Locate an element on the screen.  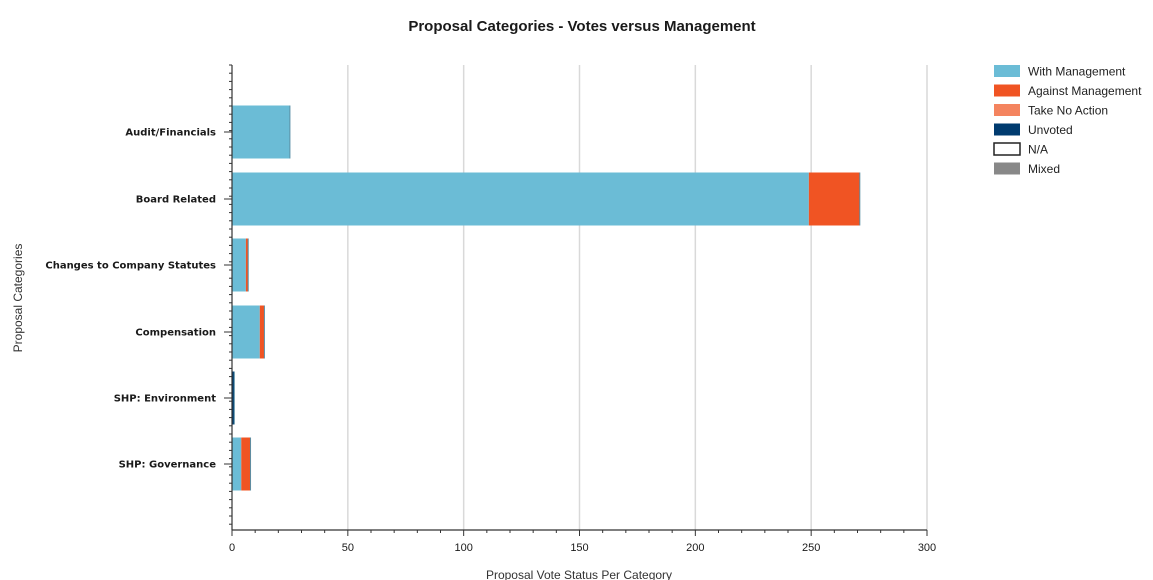
x-tick-label: 200 is located at coordinates (695, 548).